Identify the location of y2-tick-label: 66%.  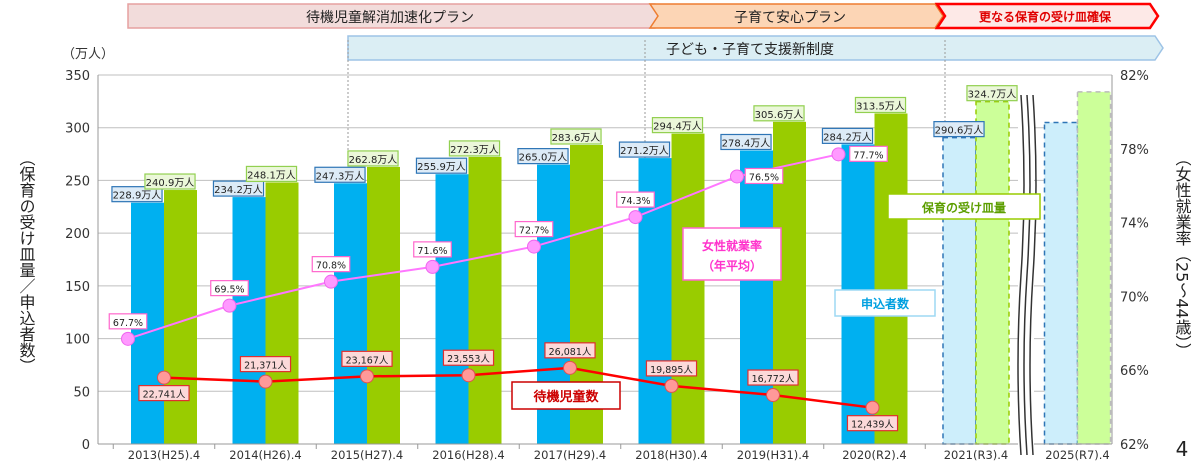
(1134, 371).